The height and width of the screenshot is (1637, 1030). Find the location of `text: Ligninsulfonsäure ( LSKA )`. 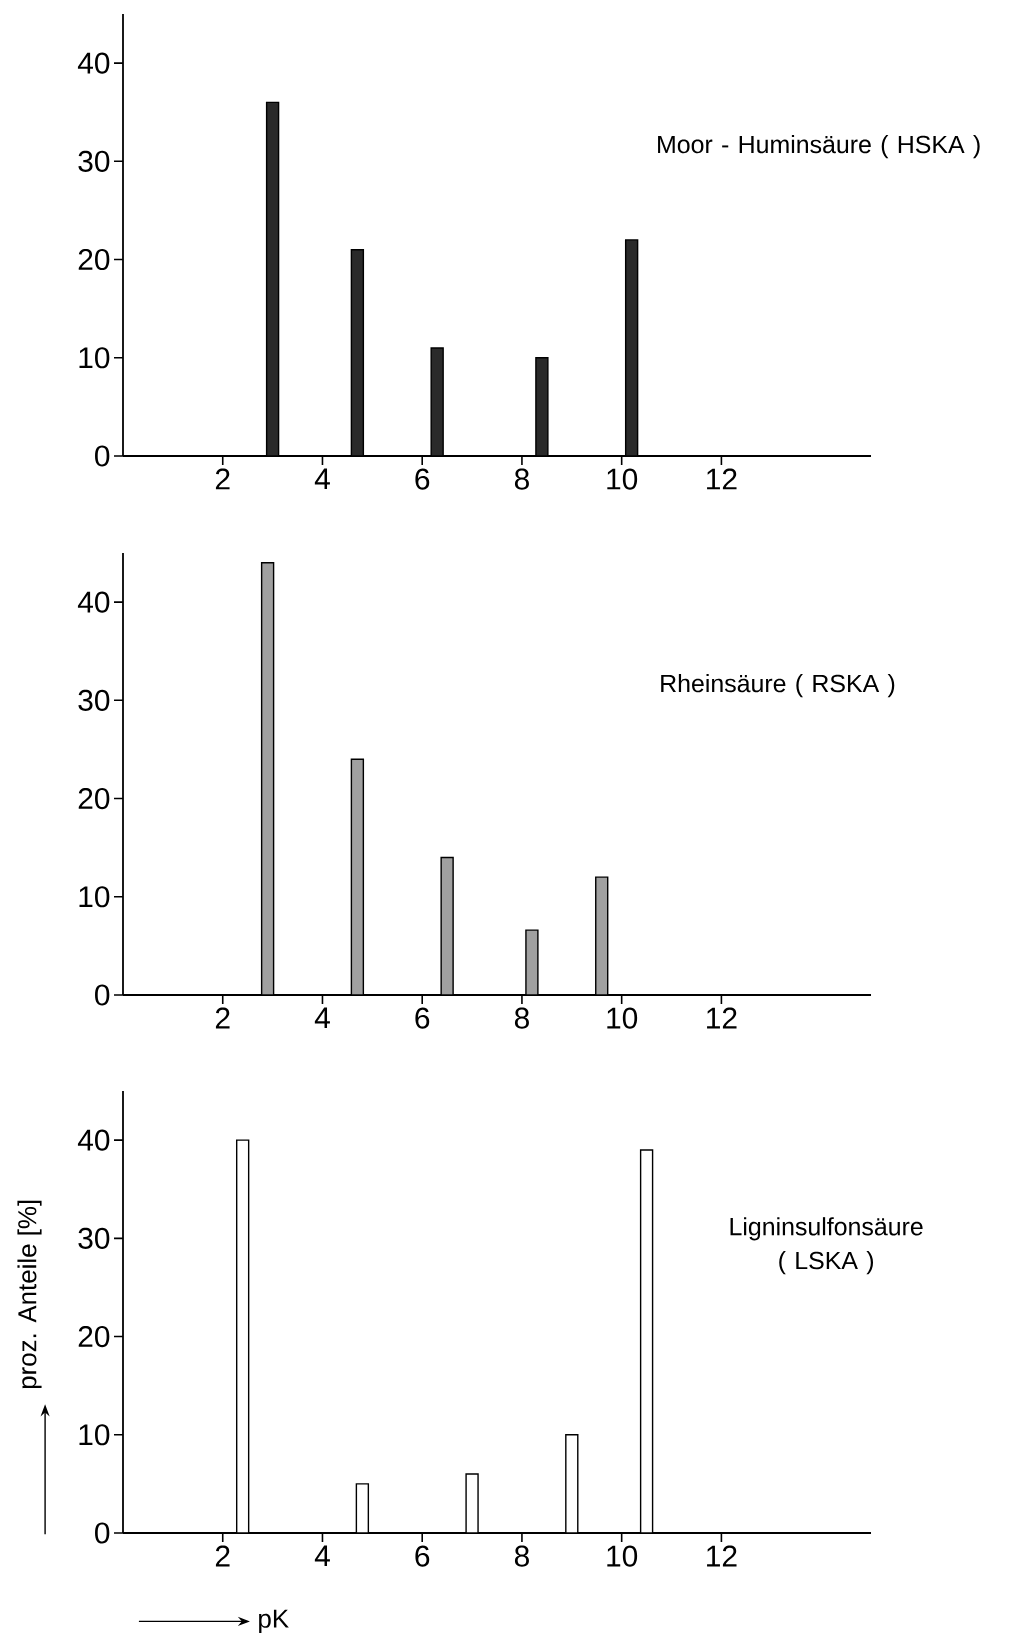

text: Ligninsulfonsäure ( LSKA ) is located at coordinates (826, 1246).